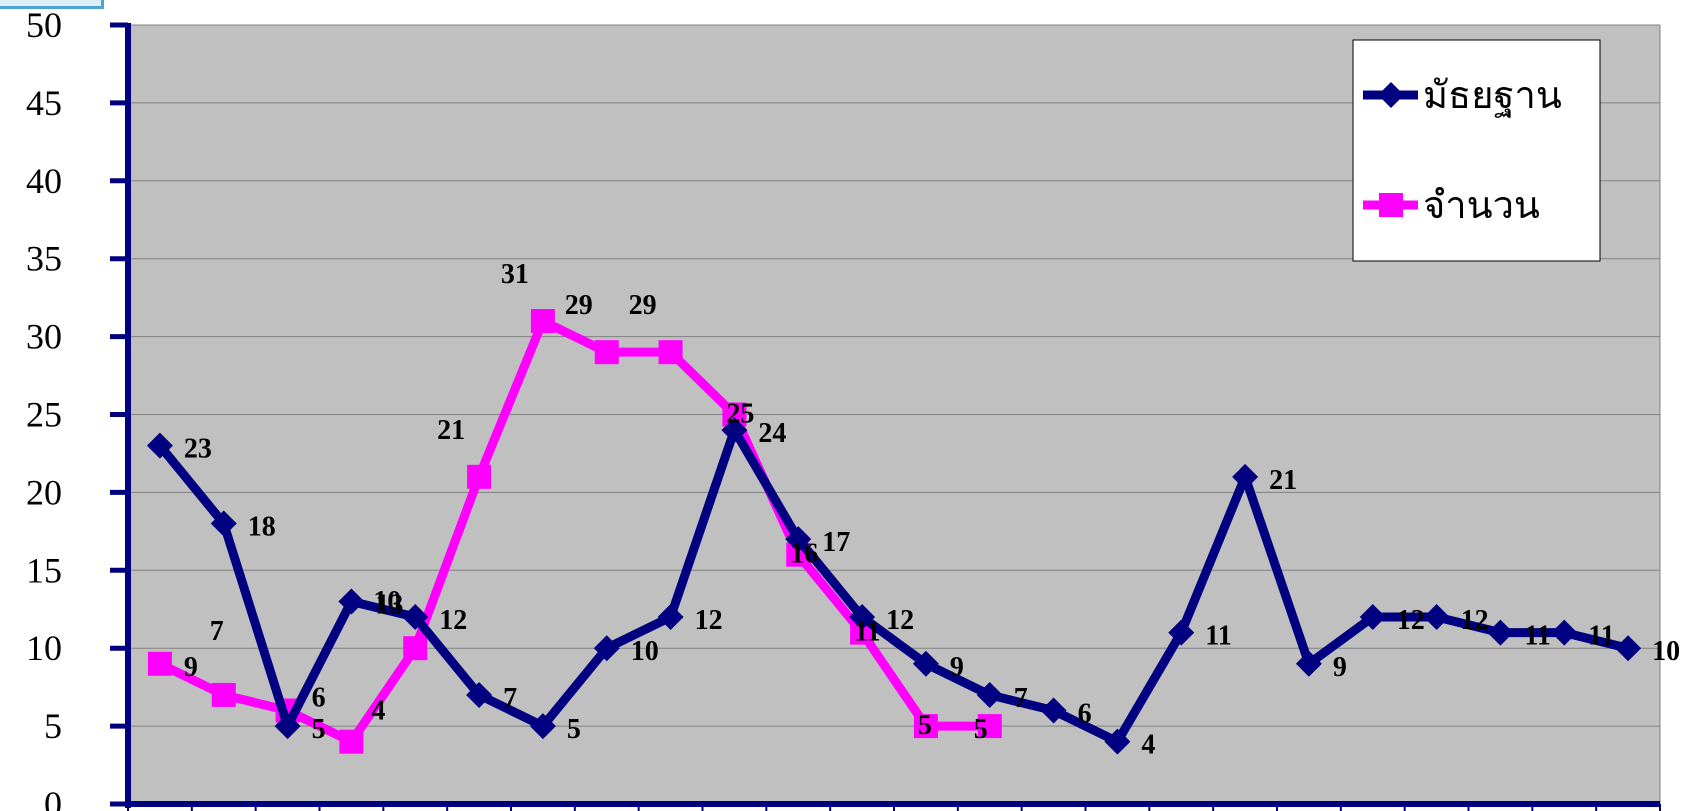 This screenshot has height=811, width=1704. I want to click on y-tick-label: 20, so click(44, 492).